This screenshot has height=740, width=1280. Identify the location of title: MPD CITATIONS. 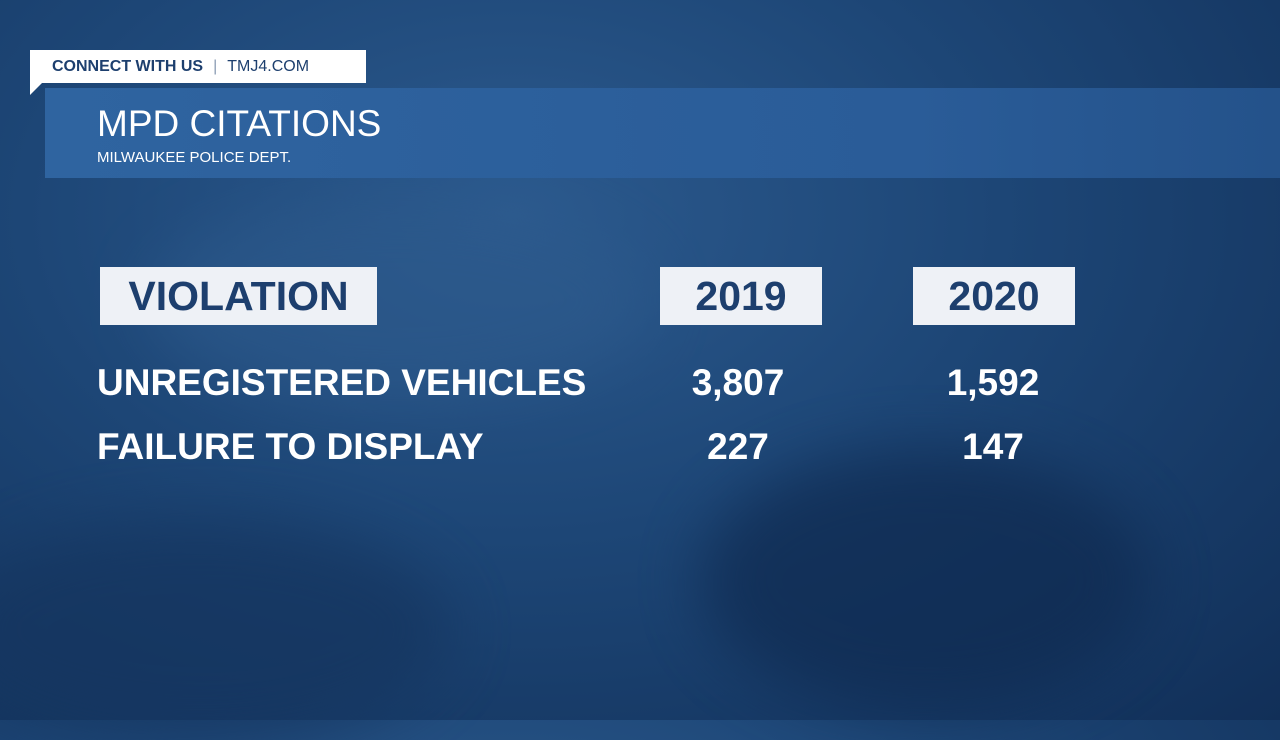
(239, 123).